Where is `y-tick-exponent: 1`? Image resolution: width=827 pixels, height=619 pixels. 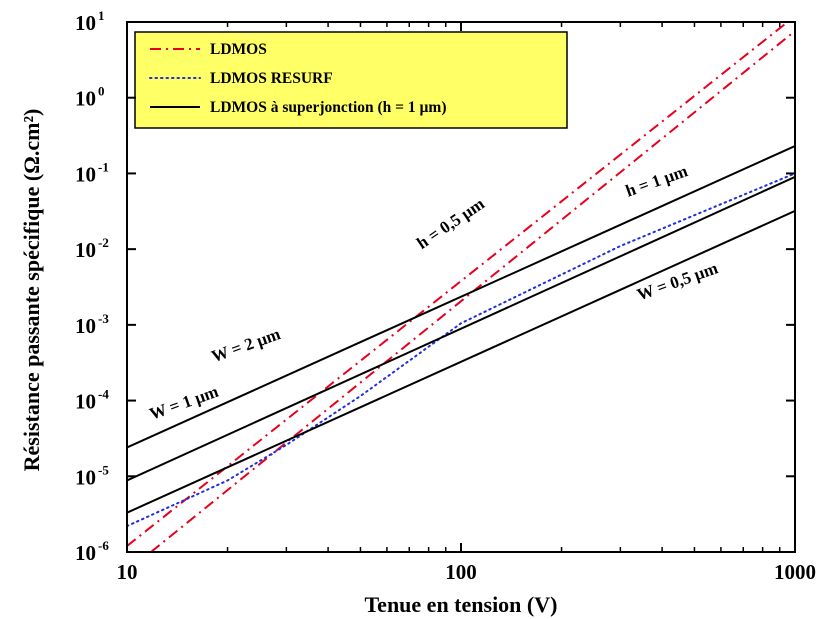
y-tick-exponent: 1 is located at coordinates (101, 15).